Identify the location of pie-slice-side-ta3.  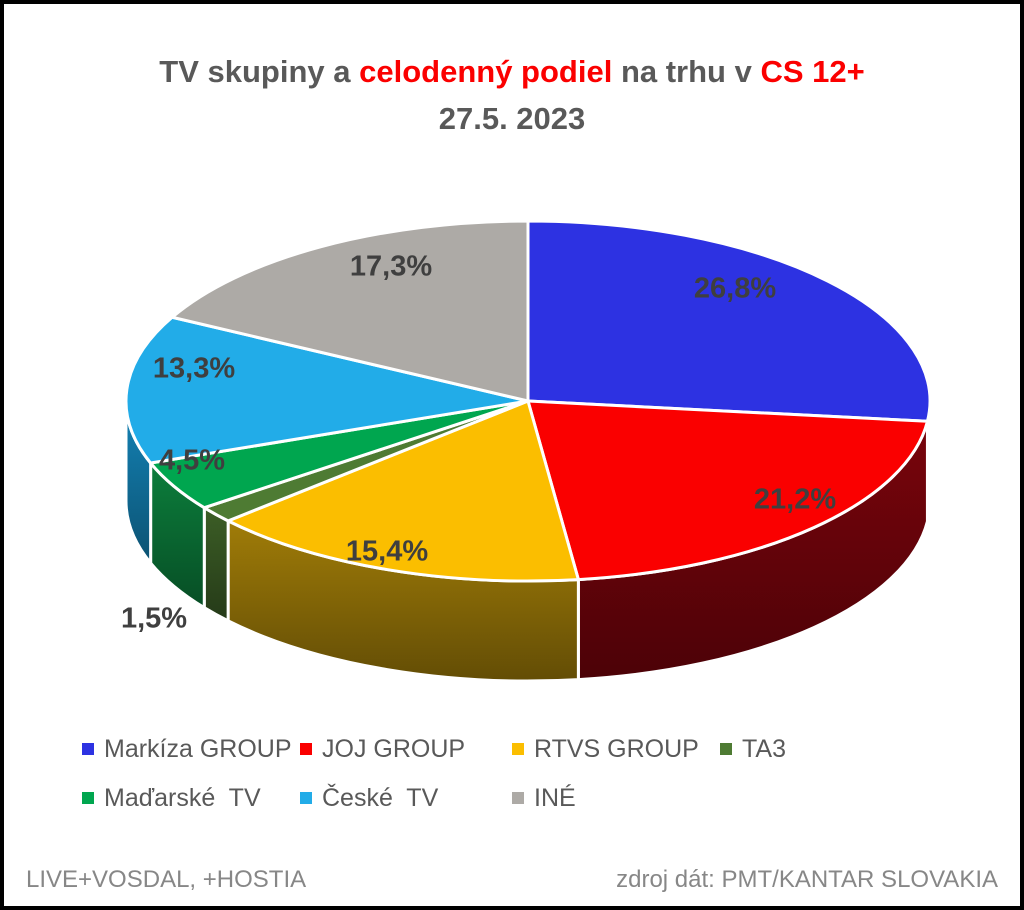
(216, 564).